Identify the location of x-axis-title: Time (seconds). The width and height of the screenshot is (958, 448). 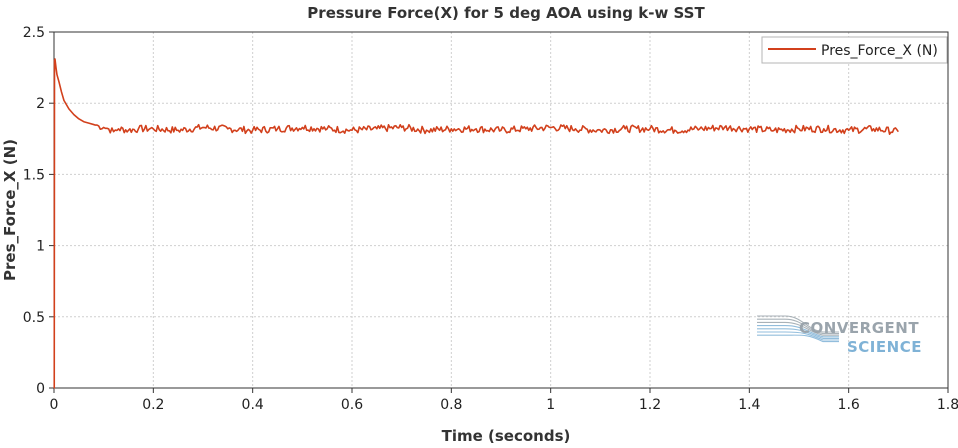
(506, 436).